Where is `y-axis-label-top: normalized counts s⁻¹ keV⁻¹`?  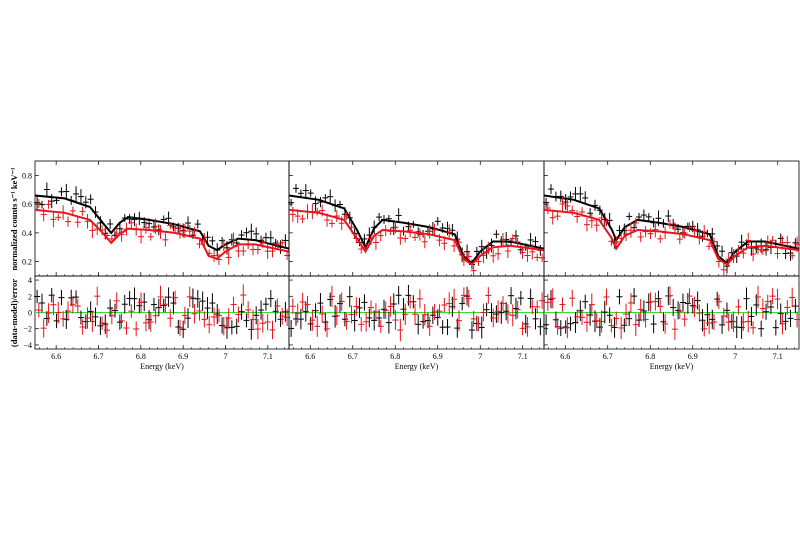 y-axis-label-top: normalized counts s⁻¹ keV⁻¹ is located at coordinates (14, 219).